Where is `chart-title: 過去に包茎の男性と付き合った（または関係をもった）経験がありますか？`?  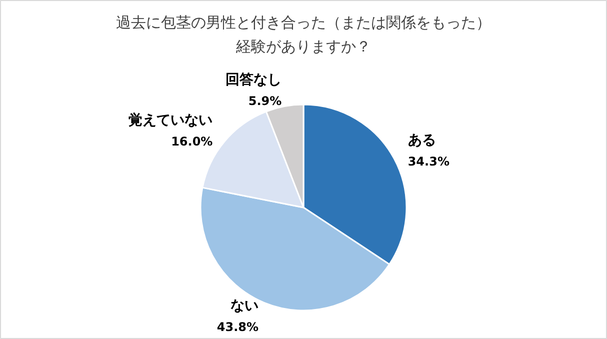
chart-title: 過去に包茎の男性と付き合った（または関係をもった）経験がありますか？ is located at coordinates (303, 35).